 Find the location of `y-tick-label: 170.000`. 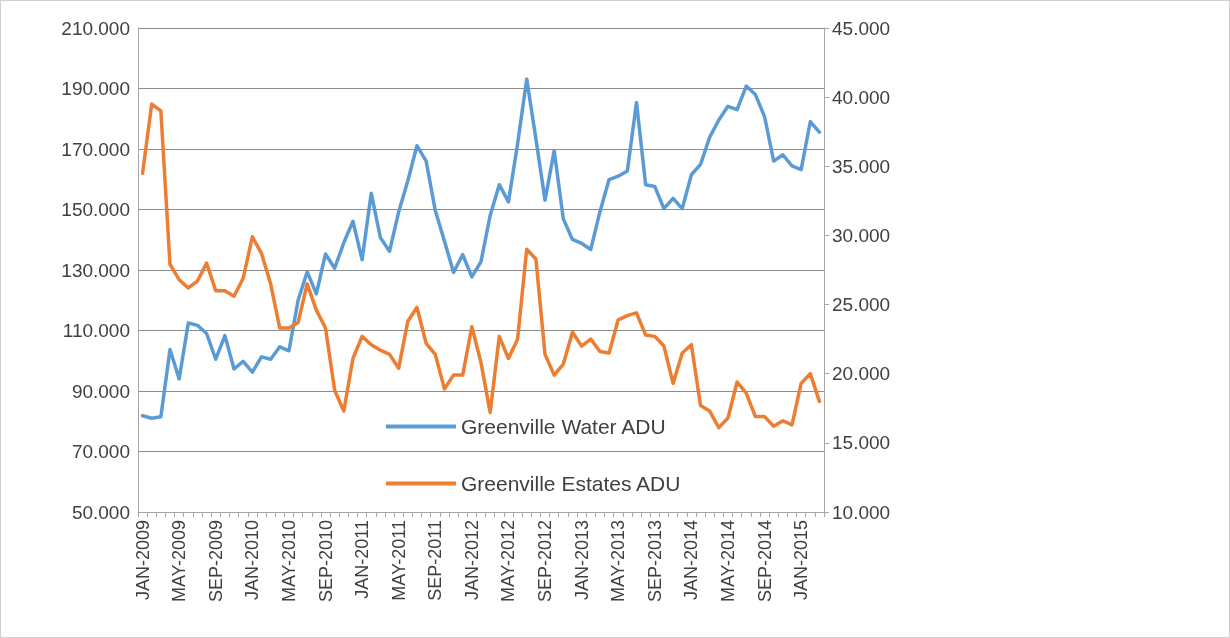

y-tick-label: 170.000 is located at coordinates (95, 149).